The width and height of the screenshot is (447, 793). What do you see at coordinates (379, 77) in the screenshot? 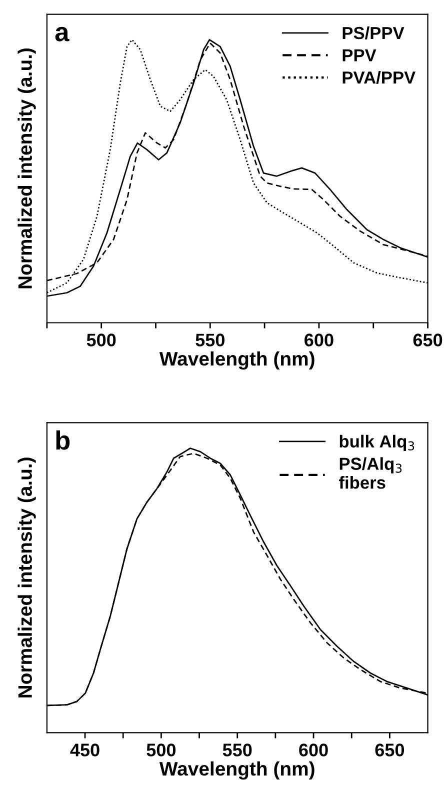
I see `legend-label: PVA/PPV` at bounding box center [379, 77].